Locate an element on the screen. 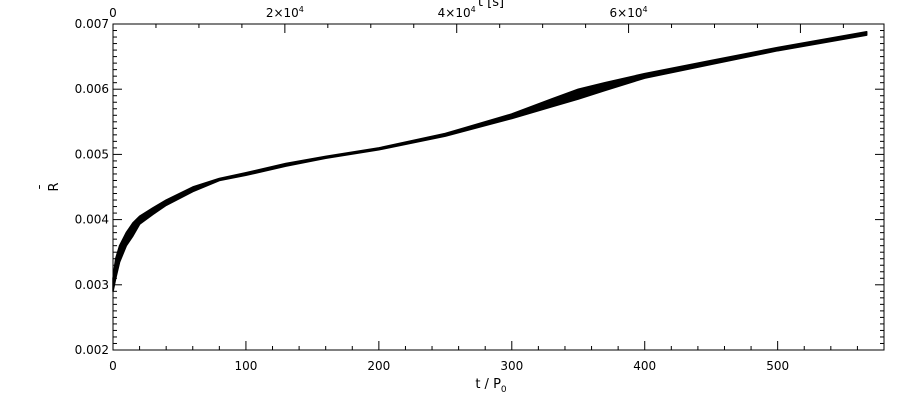 This screenshot has width=900, height=400. top-tick-label: 6×10⁴ is located at coordinates (629, 12).